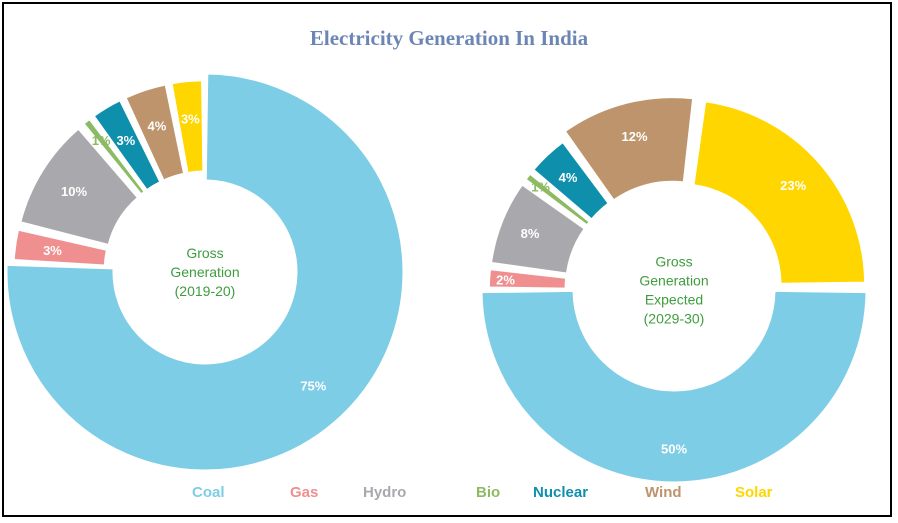  I want to click on center-label-line-4-chart-2: (2029-30), so click(674, 319).